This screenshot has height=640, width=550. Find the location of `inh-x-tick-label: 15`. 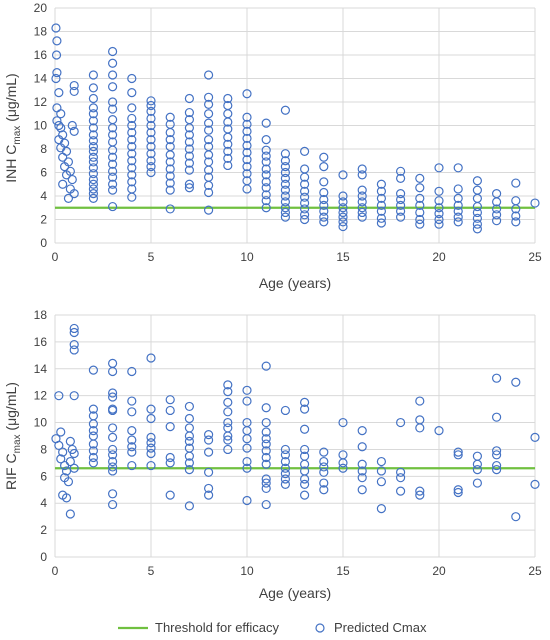

inh-x-tick-label: 15 is located at coordinates (343, 257).